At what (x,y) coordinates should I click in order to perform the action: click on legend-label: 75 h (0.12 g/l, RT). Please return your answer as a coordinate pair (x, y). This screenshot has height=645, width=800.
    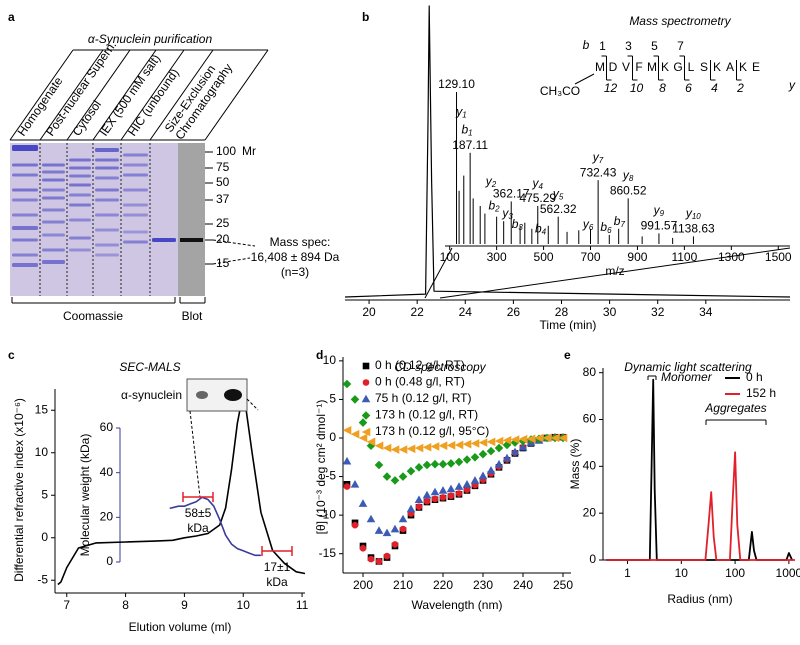
    Looking at the image, I should click on (423, 398).